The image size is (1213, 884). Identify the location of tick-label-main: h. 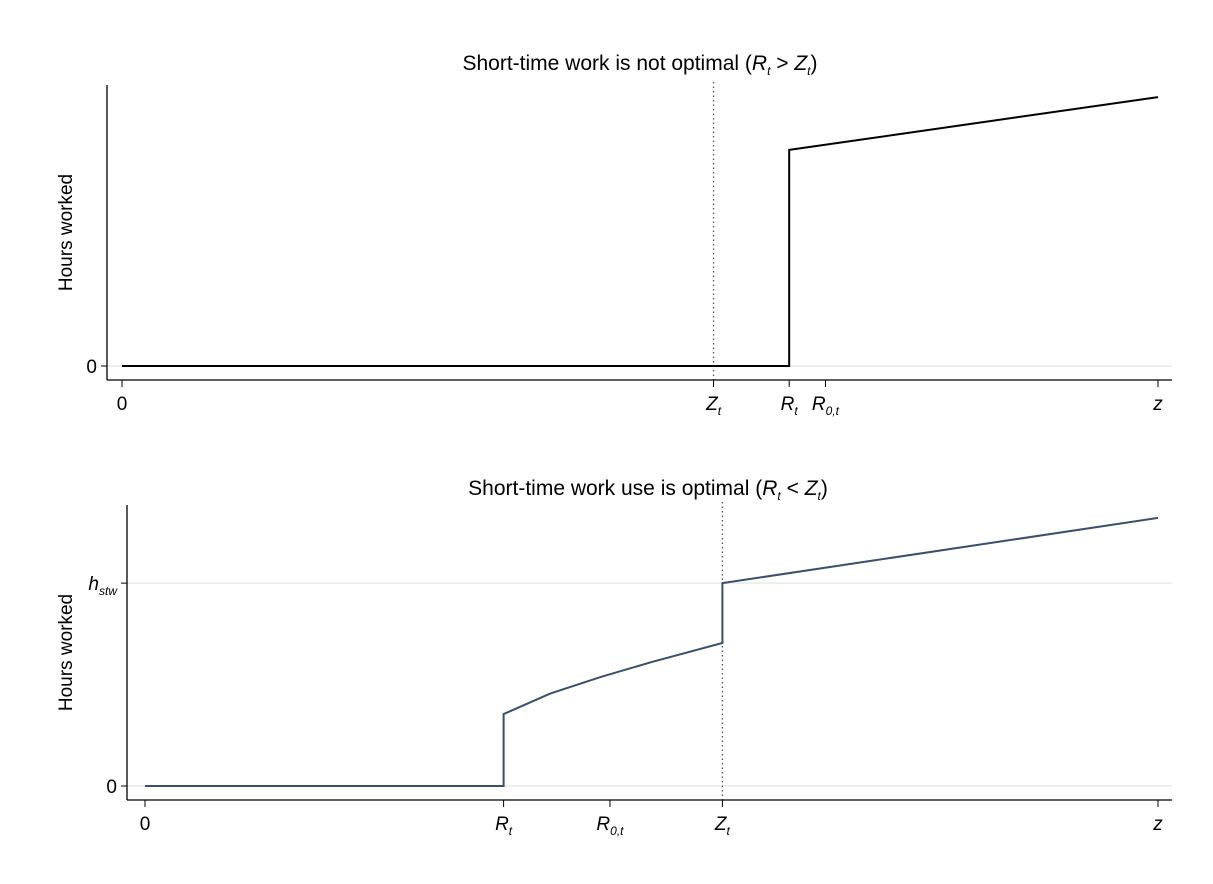
(93, 584).